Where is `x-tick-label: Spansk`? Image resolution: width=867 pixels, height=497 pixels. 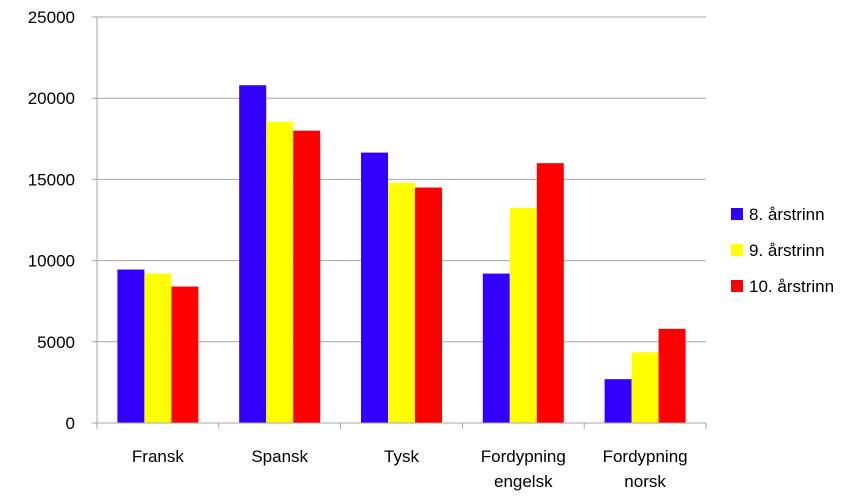
x-tick-label: Spansk is located at coordinates (279, 456).